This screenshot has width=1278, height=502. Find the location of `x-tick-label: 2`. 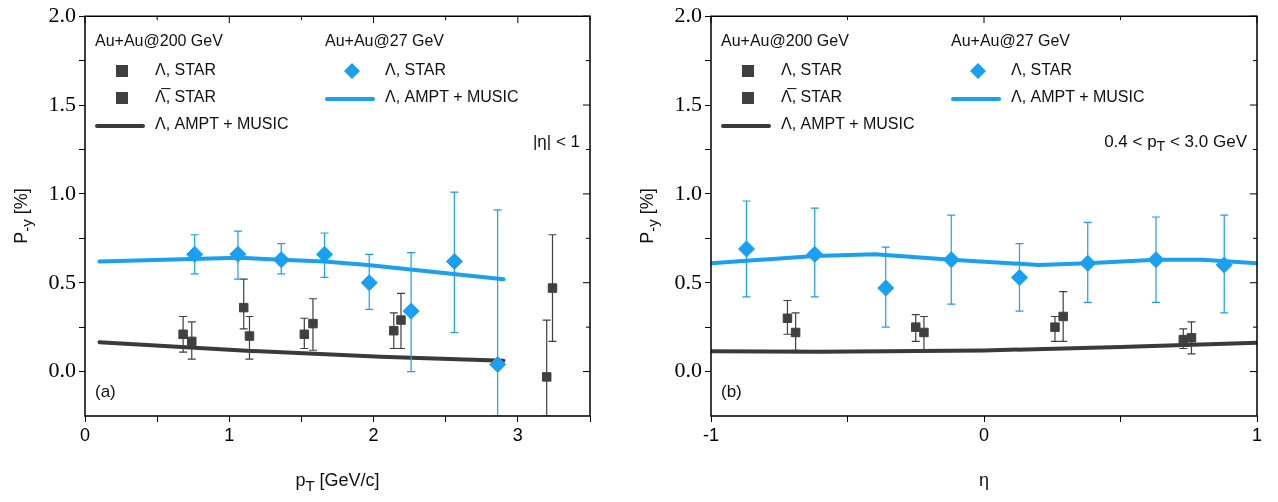

x-tick-label: 2 is located at coordinates (373, 434).